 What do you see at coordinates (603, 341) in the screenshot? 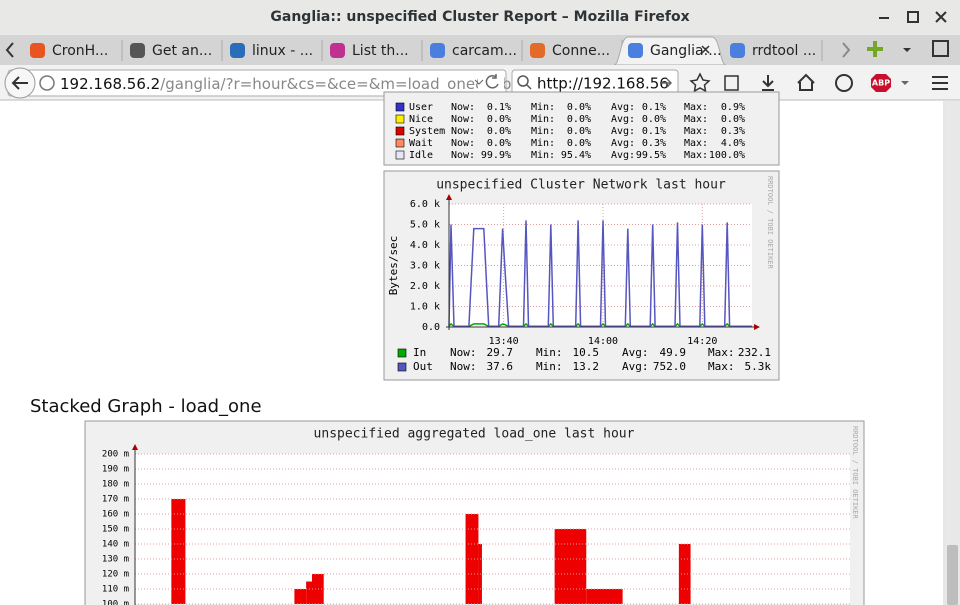
I see `x-tick-label: 14:00` at bounding box center [603, 341].